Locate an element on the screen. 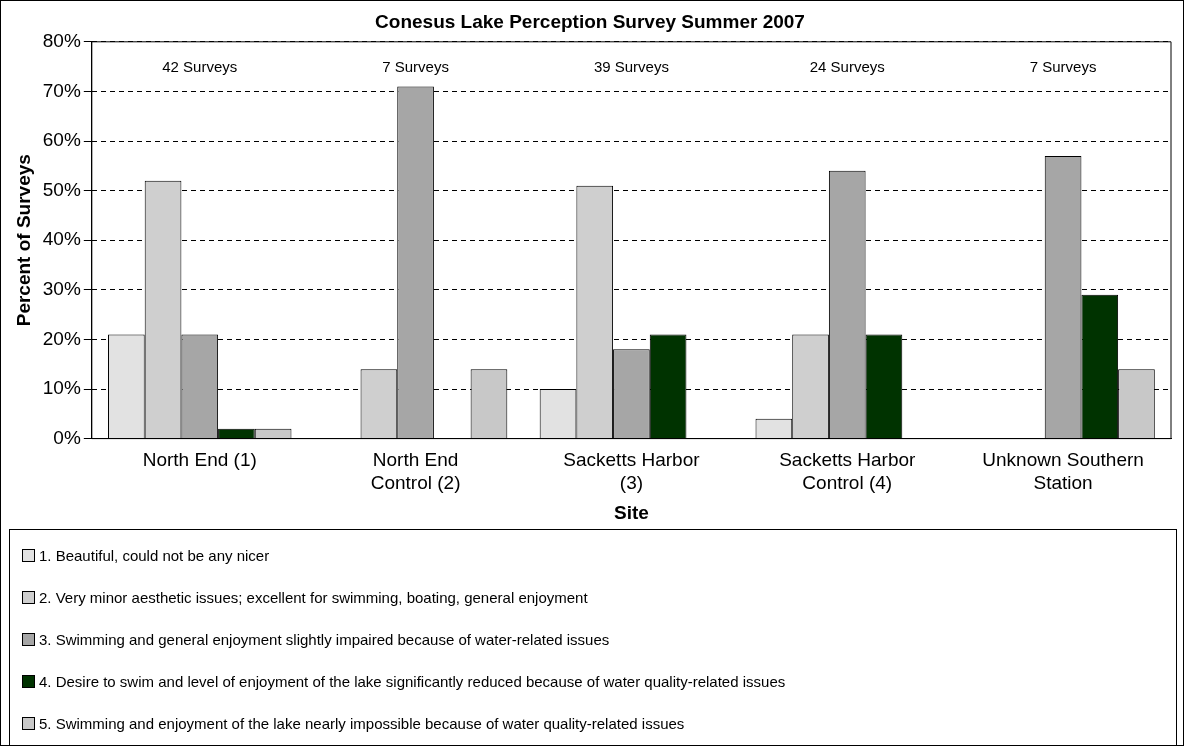 The image size is (1184, 746). annotation: 42 Surveys is located at coordinates (200, 66).